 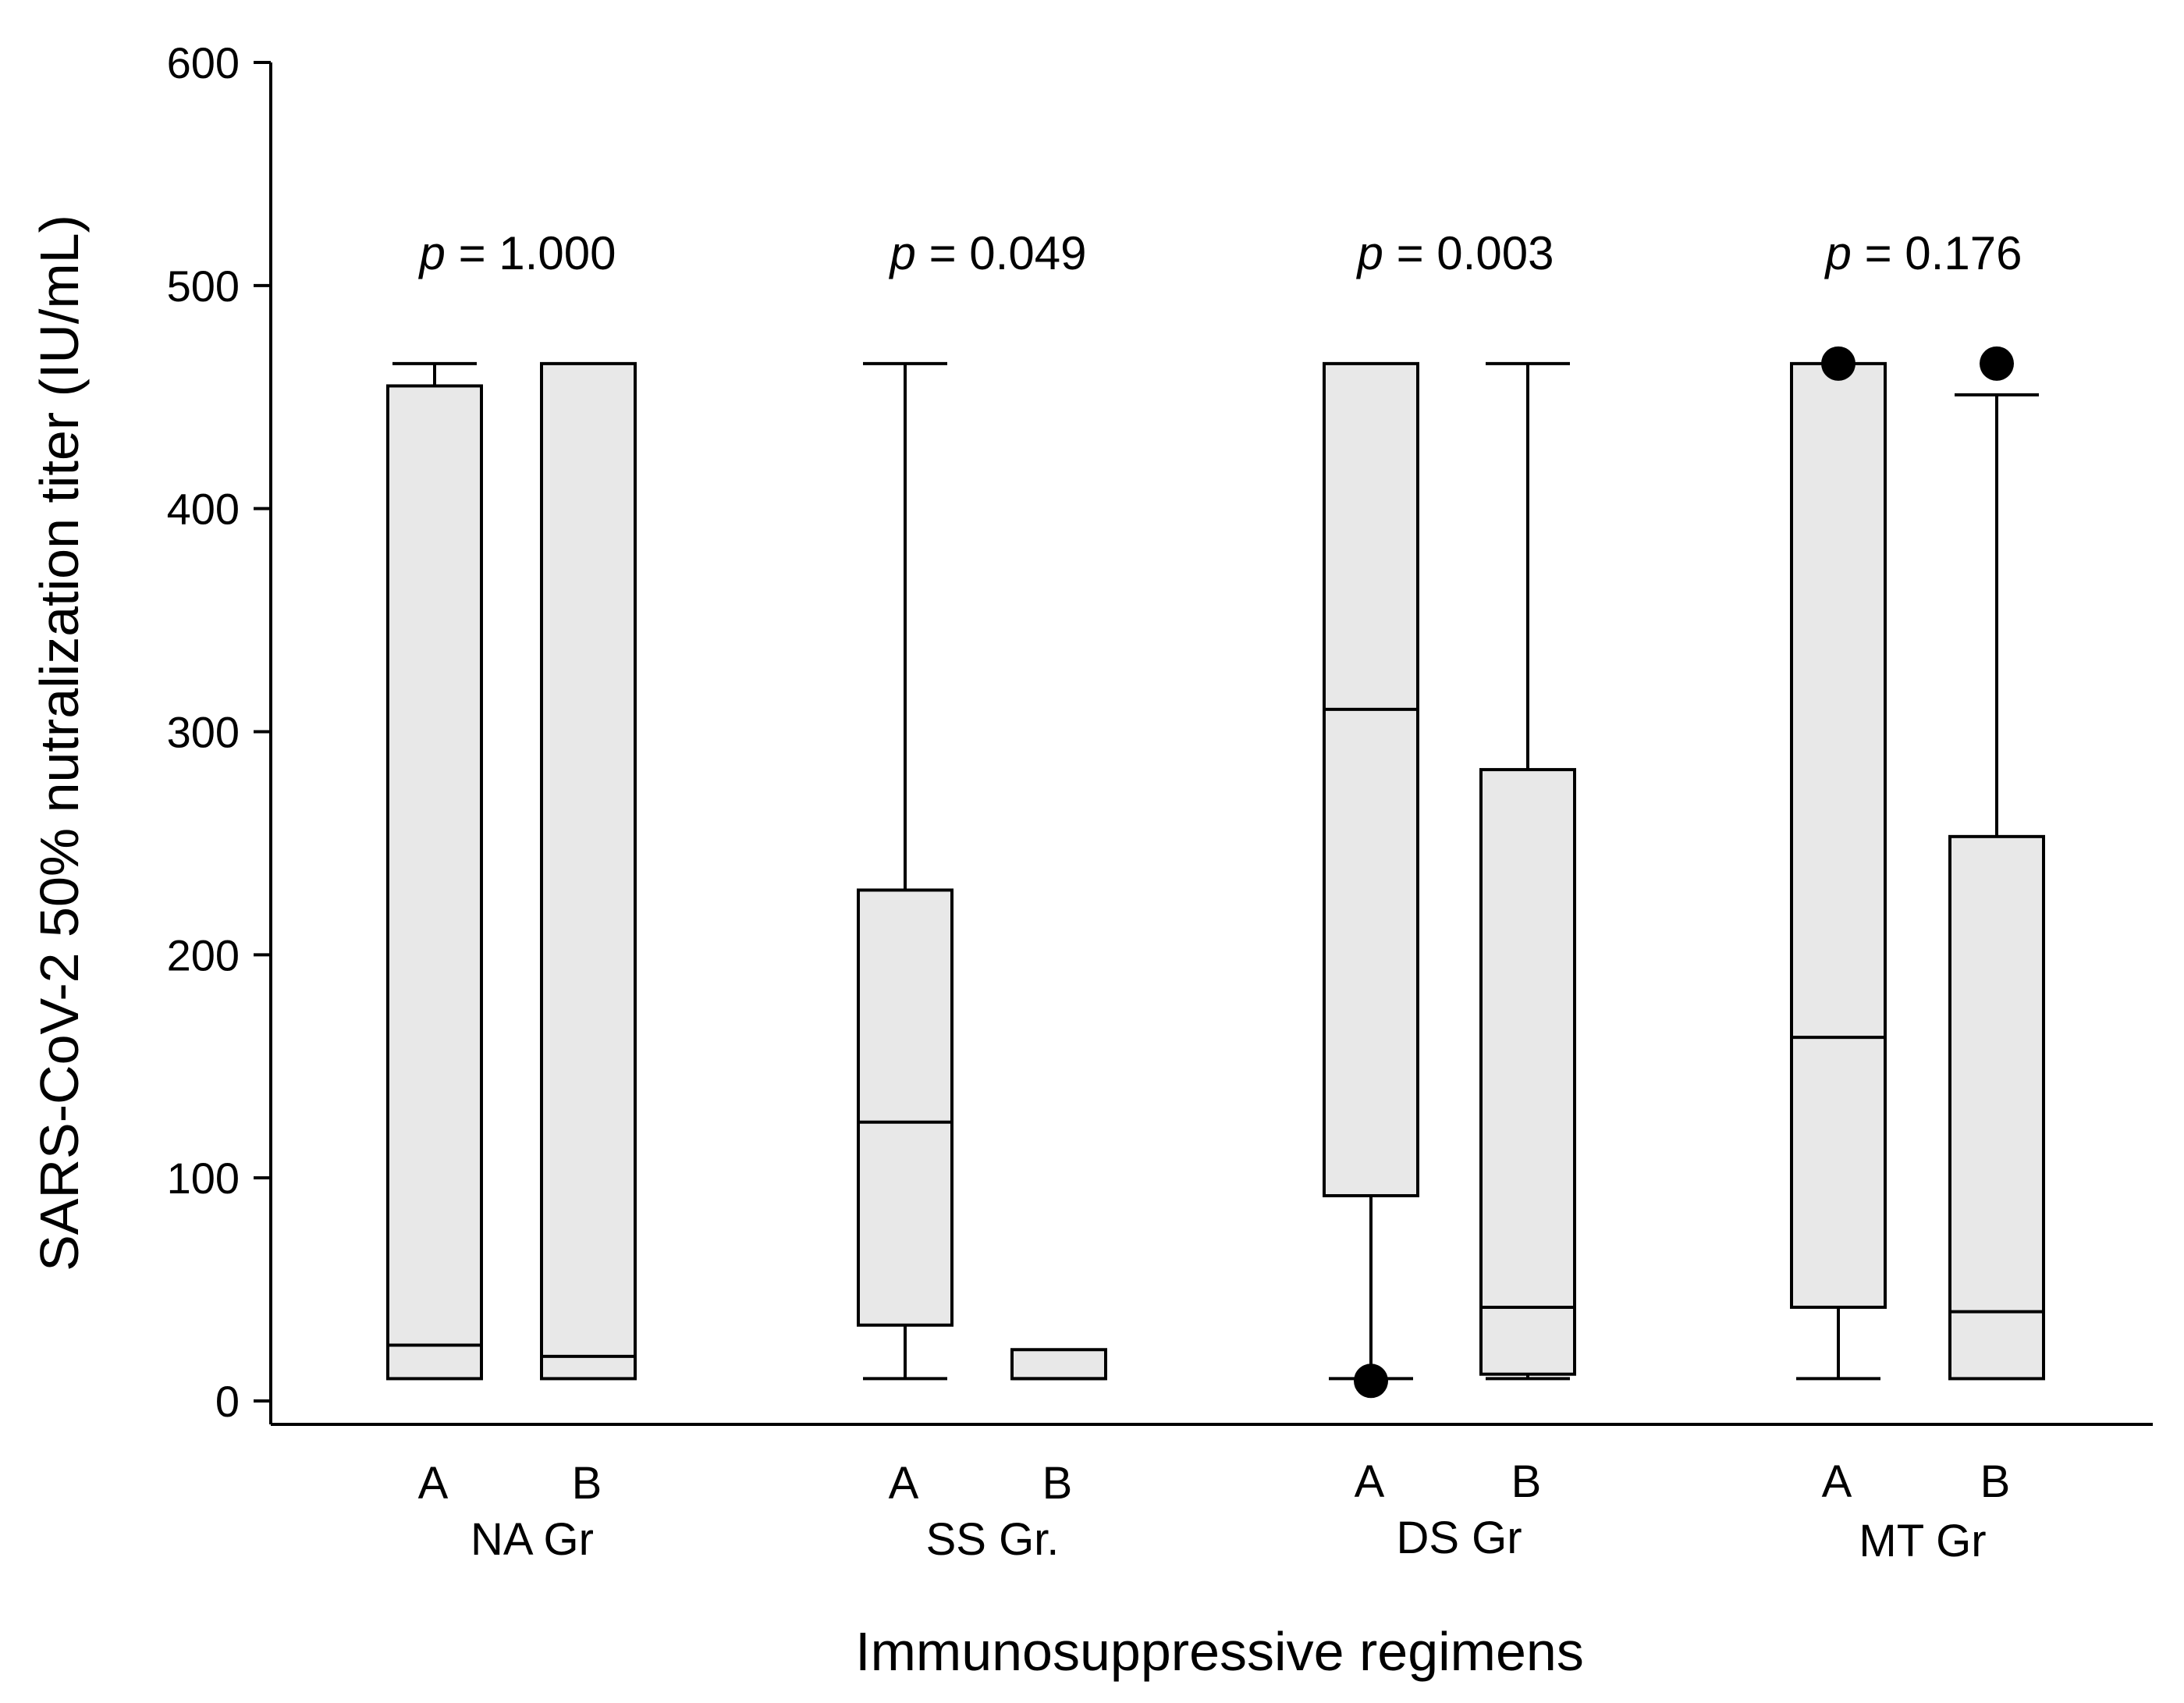 I want to click on y-tick-label: 400, so click(x=203, y=509).